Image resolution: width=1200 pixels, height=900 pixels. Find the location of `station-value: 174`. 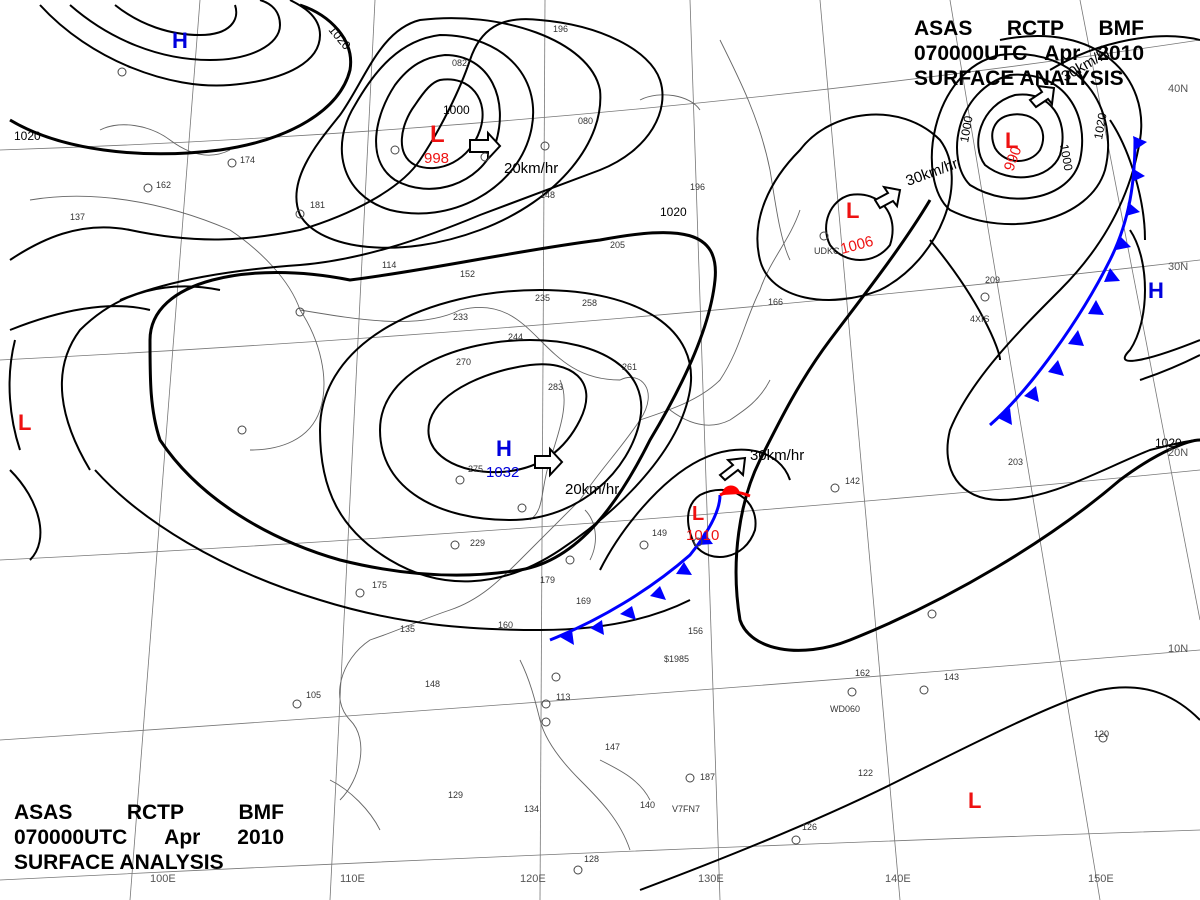

station-value: 174 is located at coordinates (247, 160).